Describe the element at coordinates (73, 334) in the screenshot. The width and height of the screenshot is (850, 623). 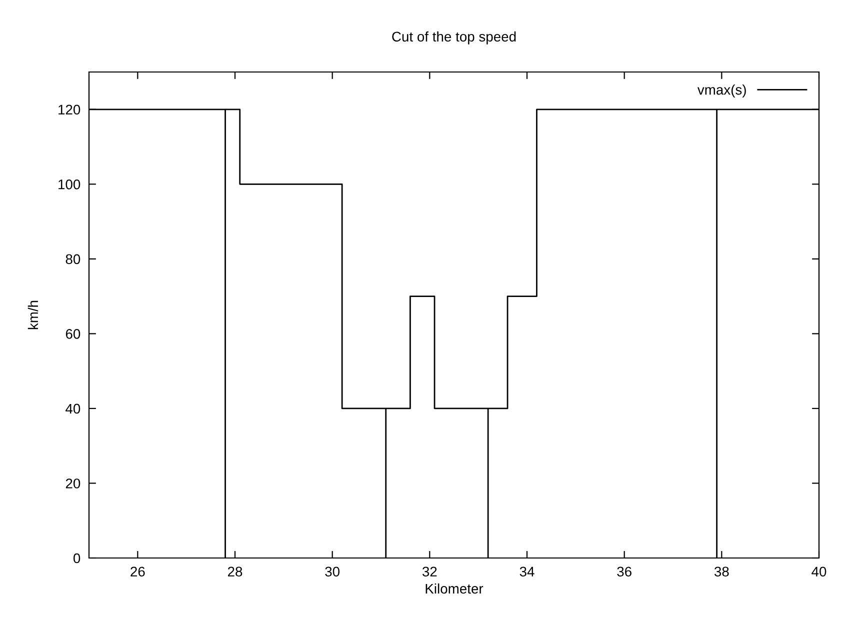
I see `y-tick-label: 60` at that location.